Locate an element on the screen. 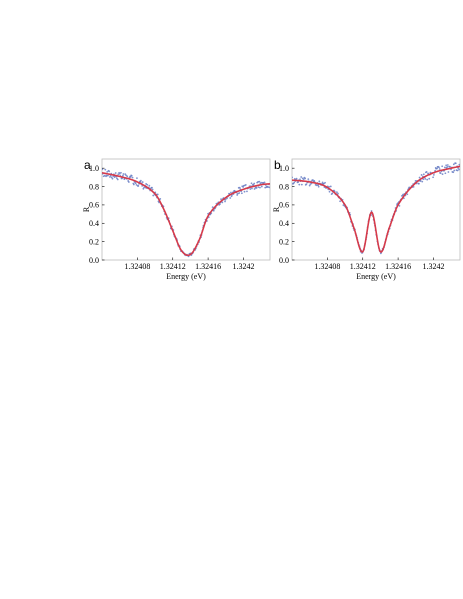 This screenshot has height=599, width=463. y-tick-label: 1.0 is located at coordinates (284, 168).